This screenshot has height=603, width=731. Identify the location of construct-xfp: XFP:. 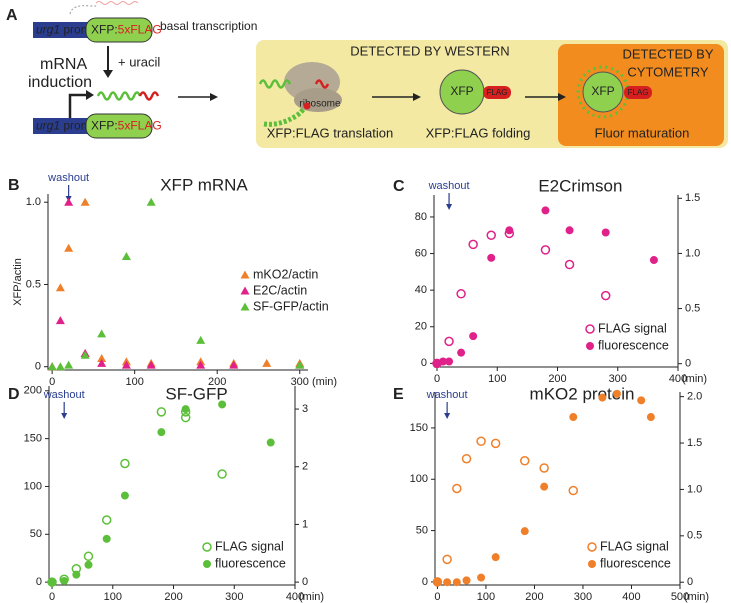
(104, 126).